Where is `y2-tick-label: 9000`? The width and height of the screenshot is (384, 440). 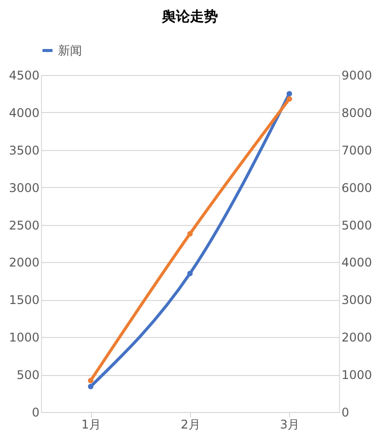
y2-tick-label: 9000 is located at coordinates (357, 75).